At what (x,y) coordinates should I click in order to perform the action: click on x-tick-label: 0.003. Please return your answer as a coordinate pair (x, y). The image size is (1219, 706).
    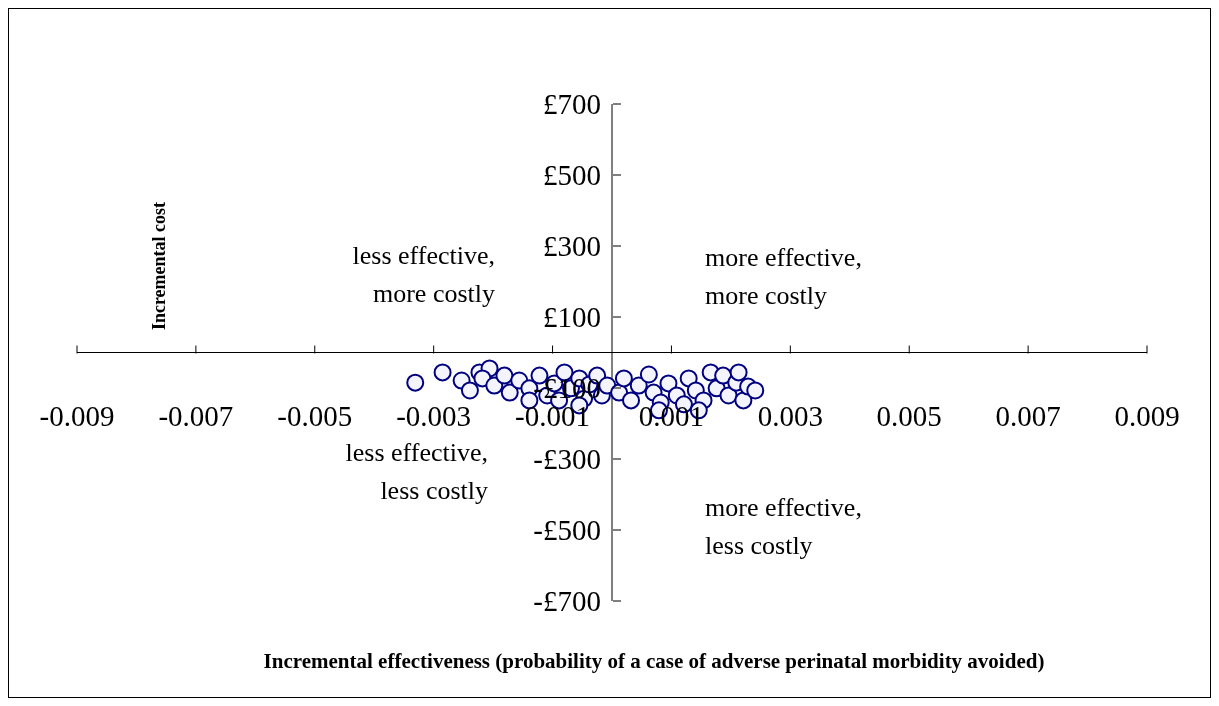
    Looking at the image, I should click on (790, 415).